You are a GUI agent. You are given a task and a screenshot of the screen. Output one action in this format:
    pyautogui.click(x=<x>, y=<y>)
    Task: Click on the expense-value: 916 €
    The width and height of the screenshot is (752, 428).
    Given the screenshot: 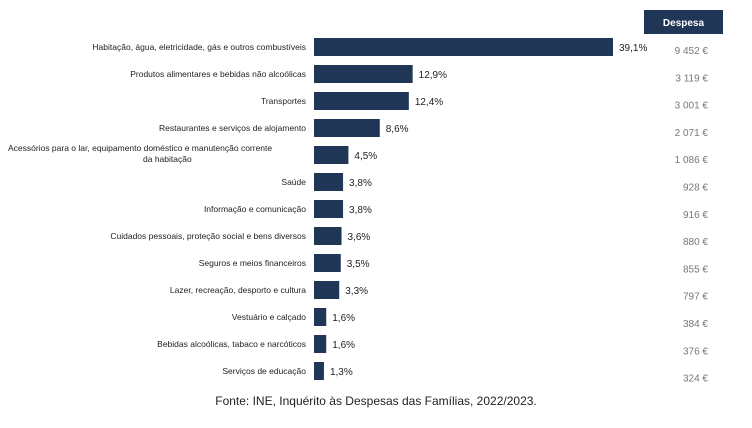 What is the action you would take?
    pyautogui.click(x=695, y=215)
    